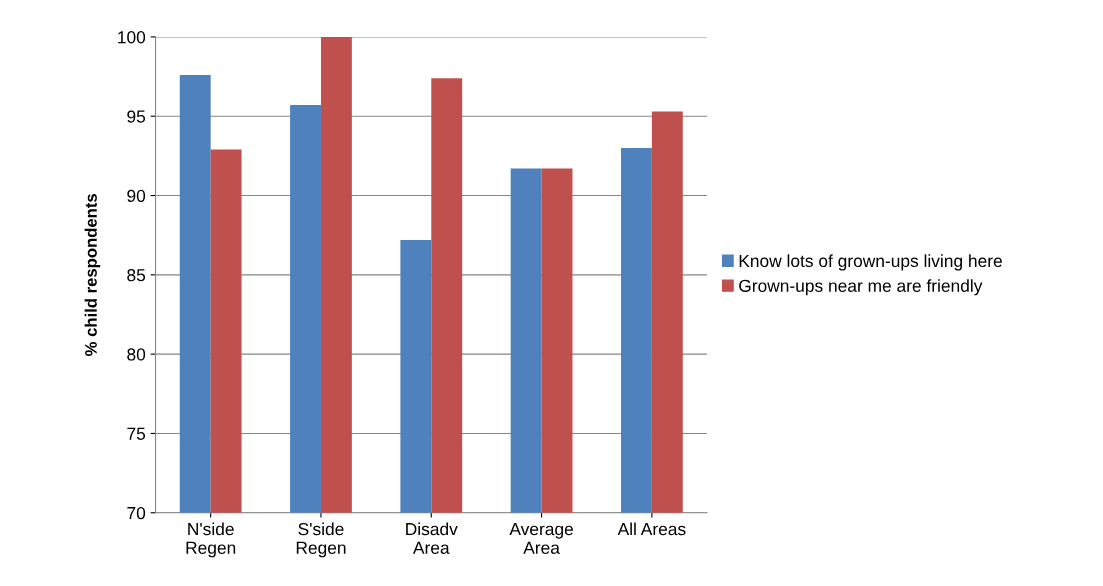  I want to click on y-tick-label: 90, so click(136, 195).